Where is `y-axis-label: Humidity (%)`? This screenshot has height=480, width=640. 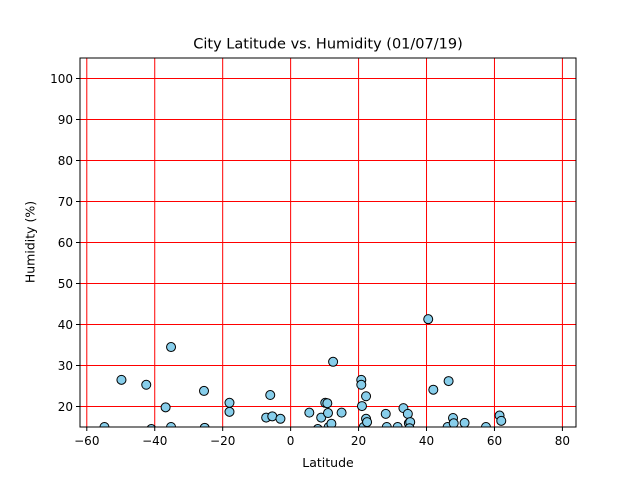
y-axis-label: Humidity (%) is located at coordinates (30, 242).